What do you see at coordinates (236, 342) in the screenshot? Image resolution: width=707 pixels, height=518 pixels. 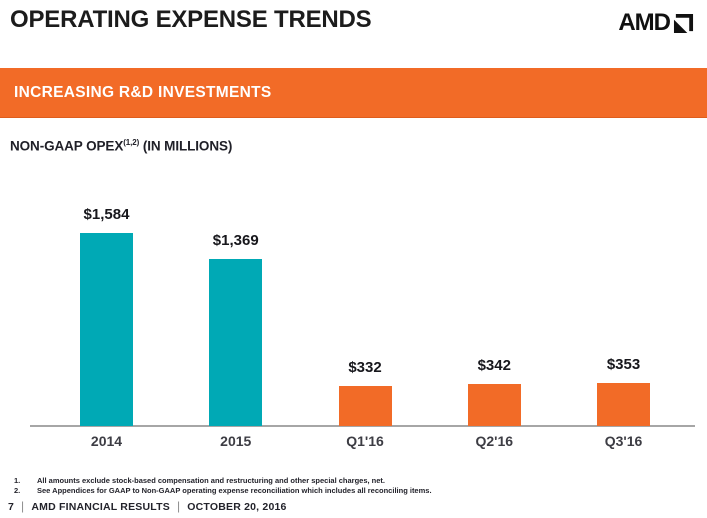 I see `bar-2015` at bounding box center [236, 342].